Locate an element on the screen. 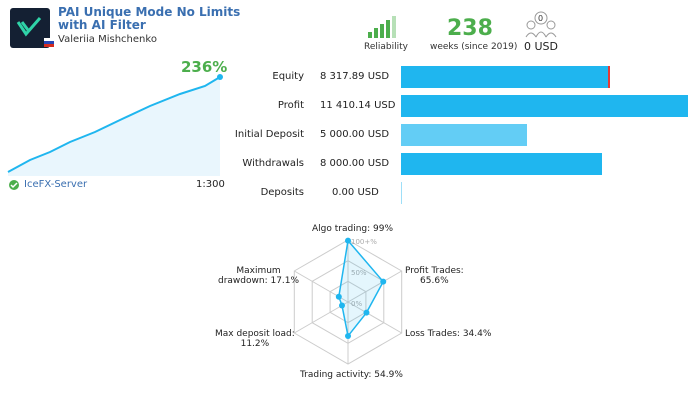 The height and width of the screenshot is (400, 698). growth-area is located at coordinates (114, 126).